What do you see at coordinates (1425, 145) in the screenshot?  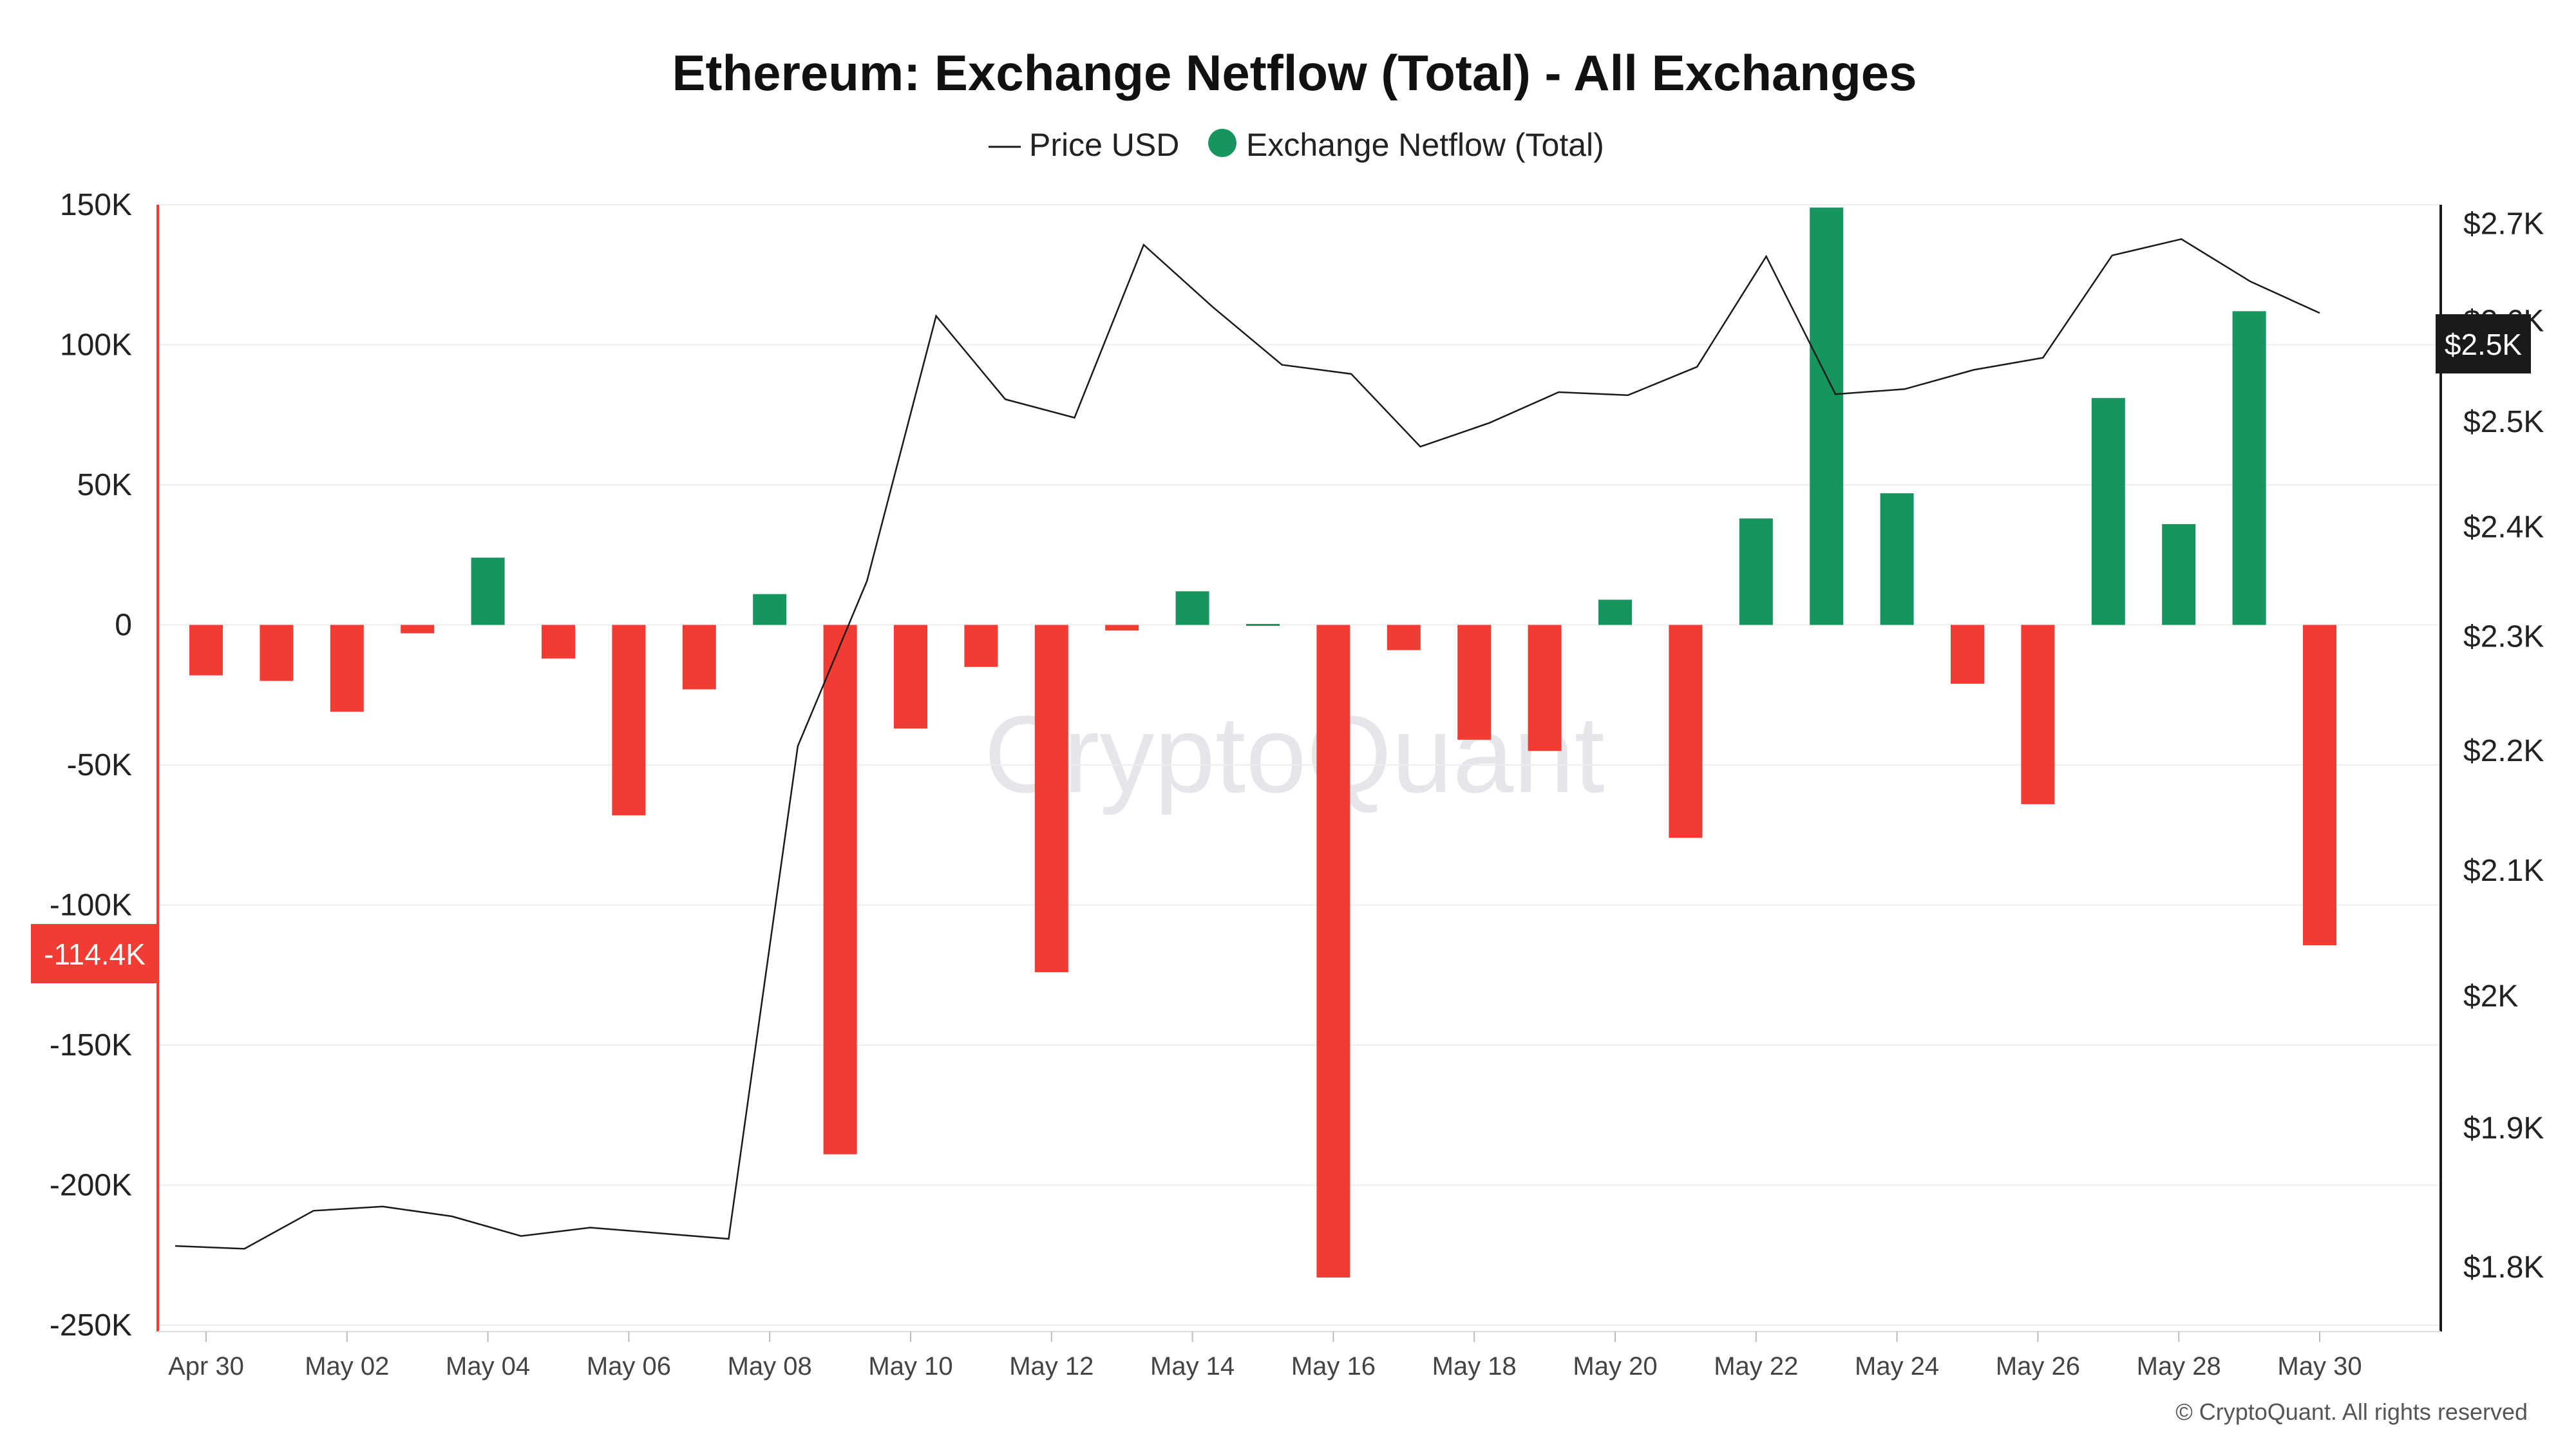 I see `legend-netflow-label: Exchange Netflow (Total)` at bounding box center [1425, 145].